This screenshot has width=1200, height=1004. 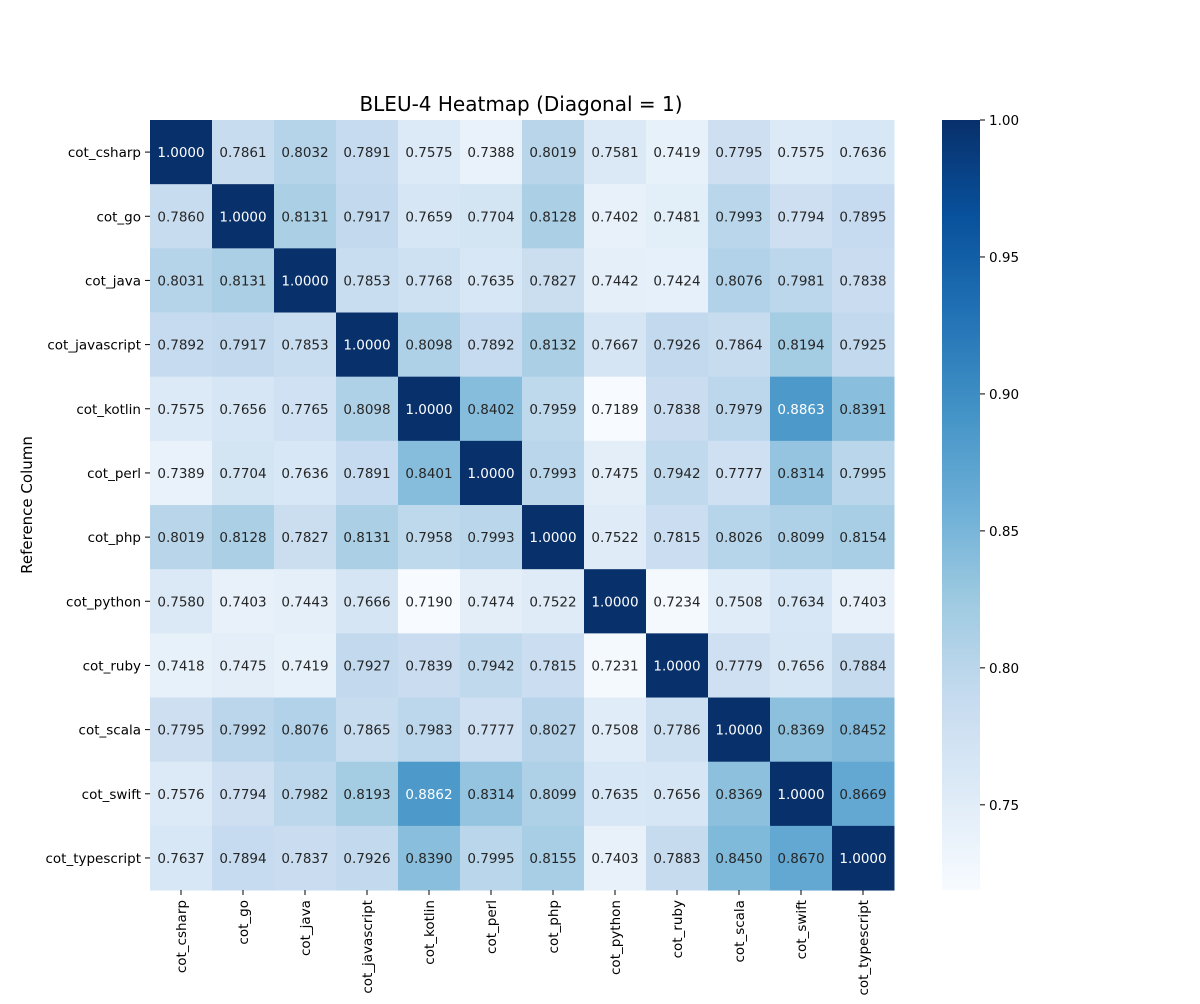 I want to click on colorbar-gradient, so click(x=961, y=505).